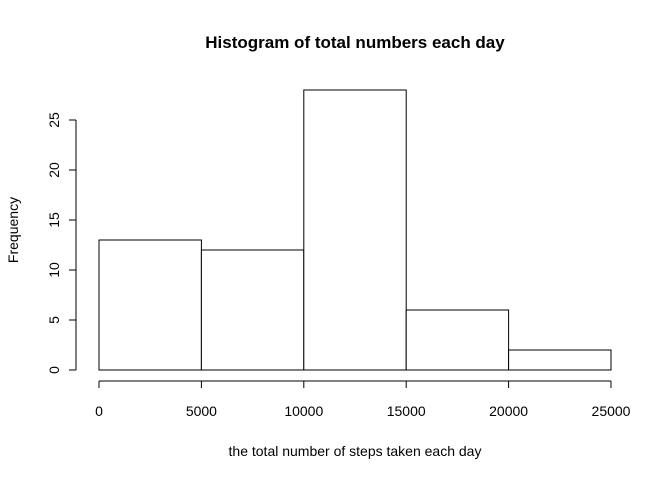 The width and height of the screenshot is (672, 480). Describe the element at coordinates (611, 411) in the screenshot. I see `x-tick-label-5: 25000` at that location.